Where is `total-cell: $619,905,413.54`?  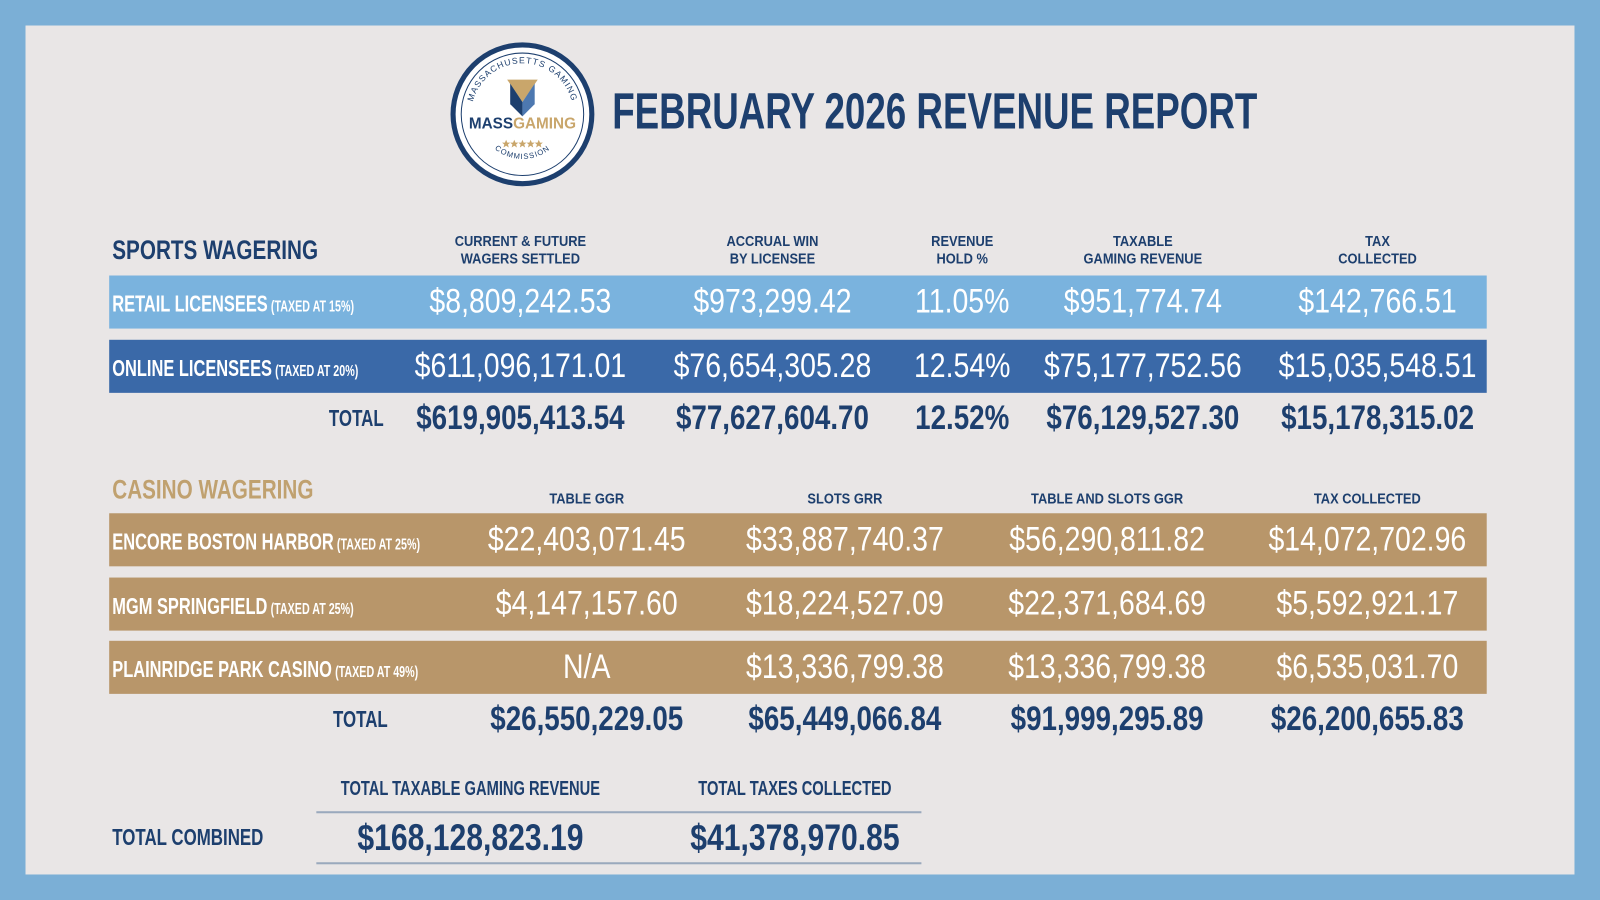
total-cell: $619,905,413.54 is located at coordinates (520, 418).